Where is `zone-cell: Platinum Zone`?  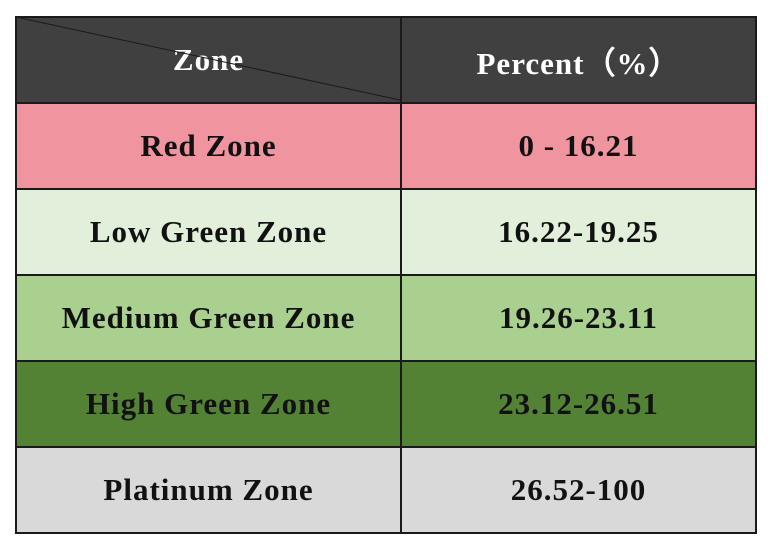
zone-cell: Platinum Zone is located at coordinates (208, 490).